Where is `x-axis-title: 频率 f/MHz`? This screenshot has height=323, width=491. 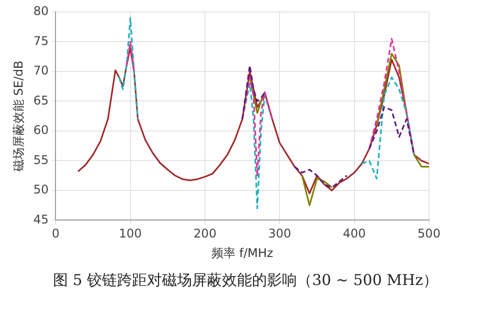 x-axis-title: 频率 f/MHz is located at coordinates (242, 253).